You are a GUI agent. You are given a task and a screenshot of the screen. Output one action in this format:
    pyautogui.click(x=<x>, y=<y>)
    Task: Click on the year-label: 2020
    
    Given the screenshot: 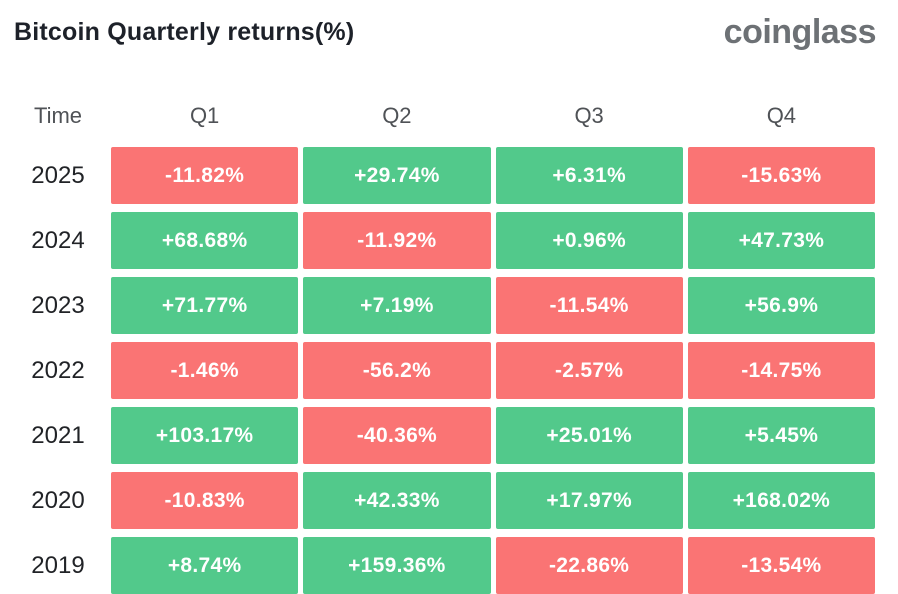 What is the action you would take?
    pyautogui.click(x=58, y=500)
    